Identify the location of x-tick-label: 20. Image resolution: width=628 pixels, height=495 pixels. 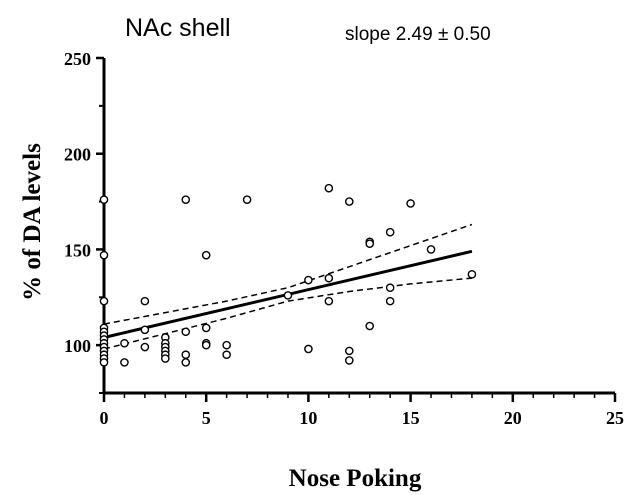
(513, 418).